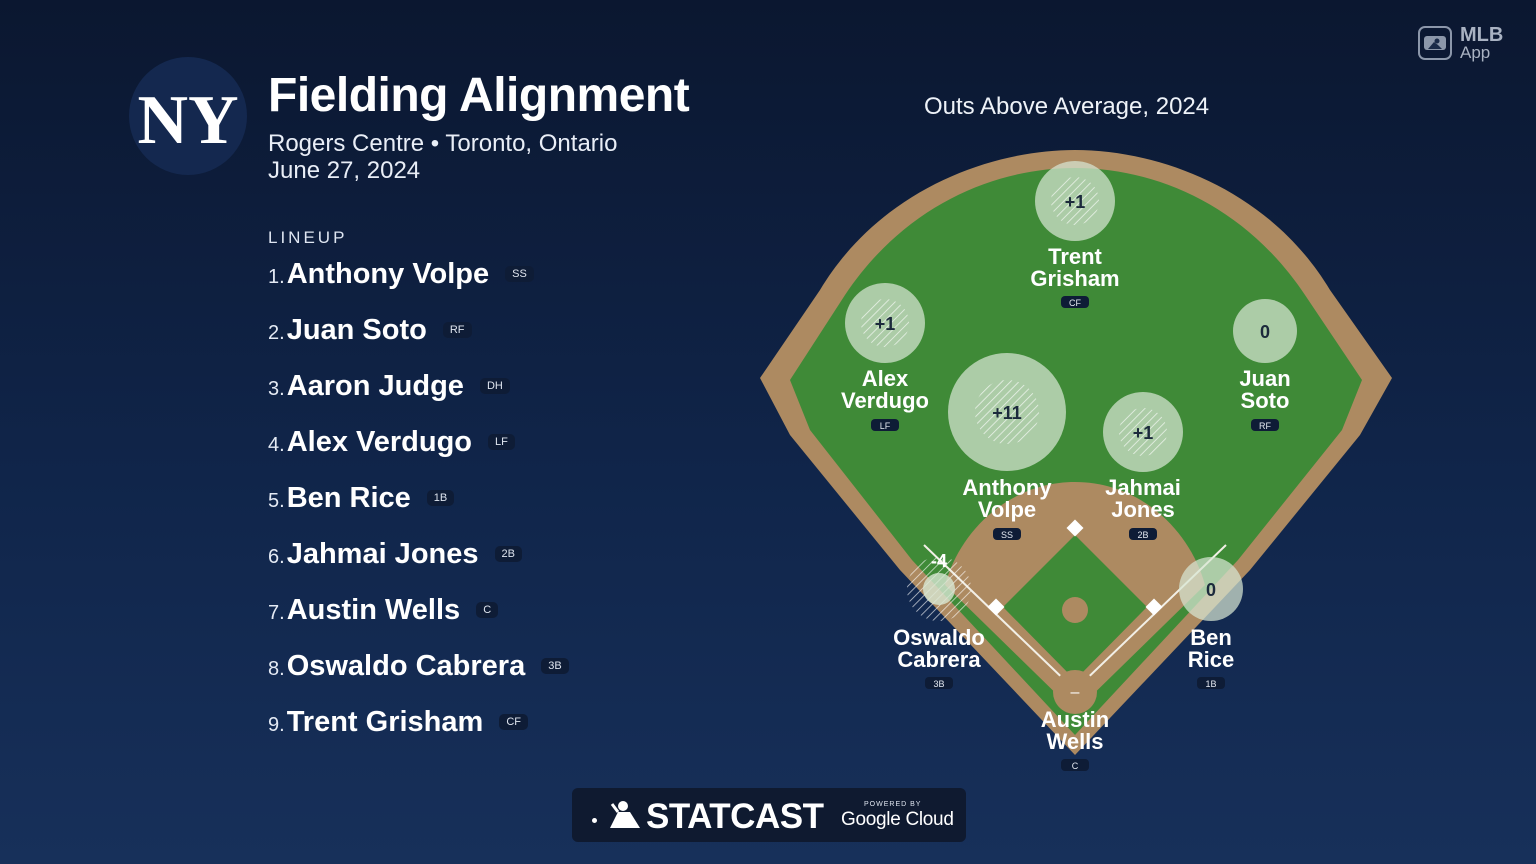  What do you see at coordinates (939, 620) in the screenshot?
I see `fielder-3b: -4 Oswaldo Cabrera 3B` at bounding box center [939, 620].